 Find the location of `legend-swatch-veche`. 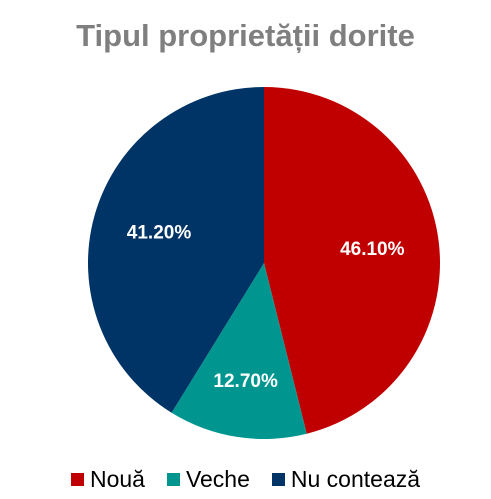

legend-swatch-veche is located at coordinates (173, 479).